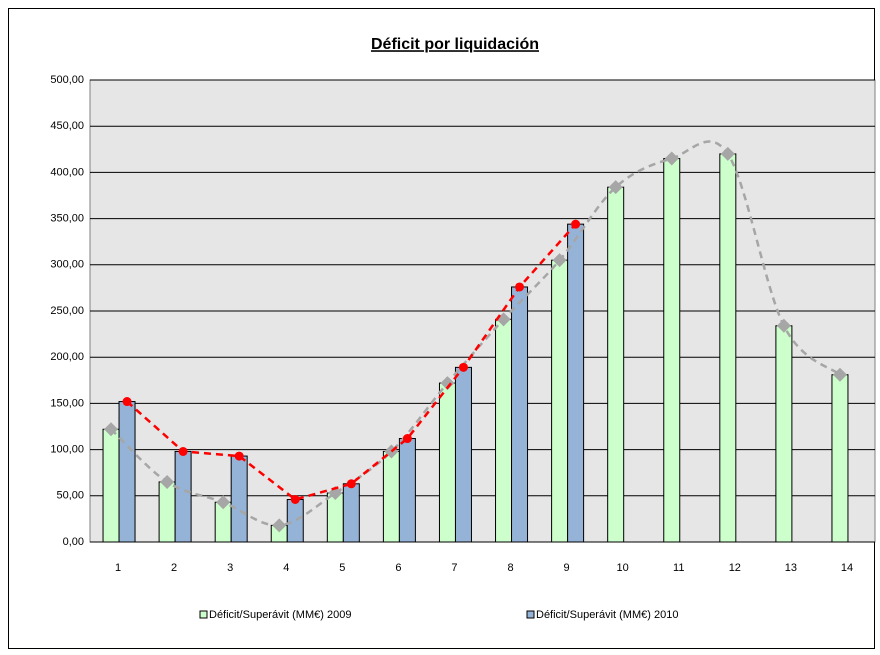  I want to click on x-tick-label: 1, so click(118, 568).